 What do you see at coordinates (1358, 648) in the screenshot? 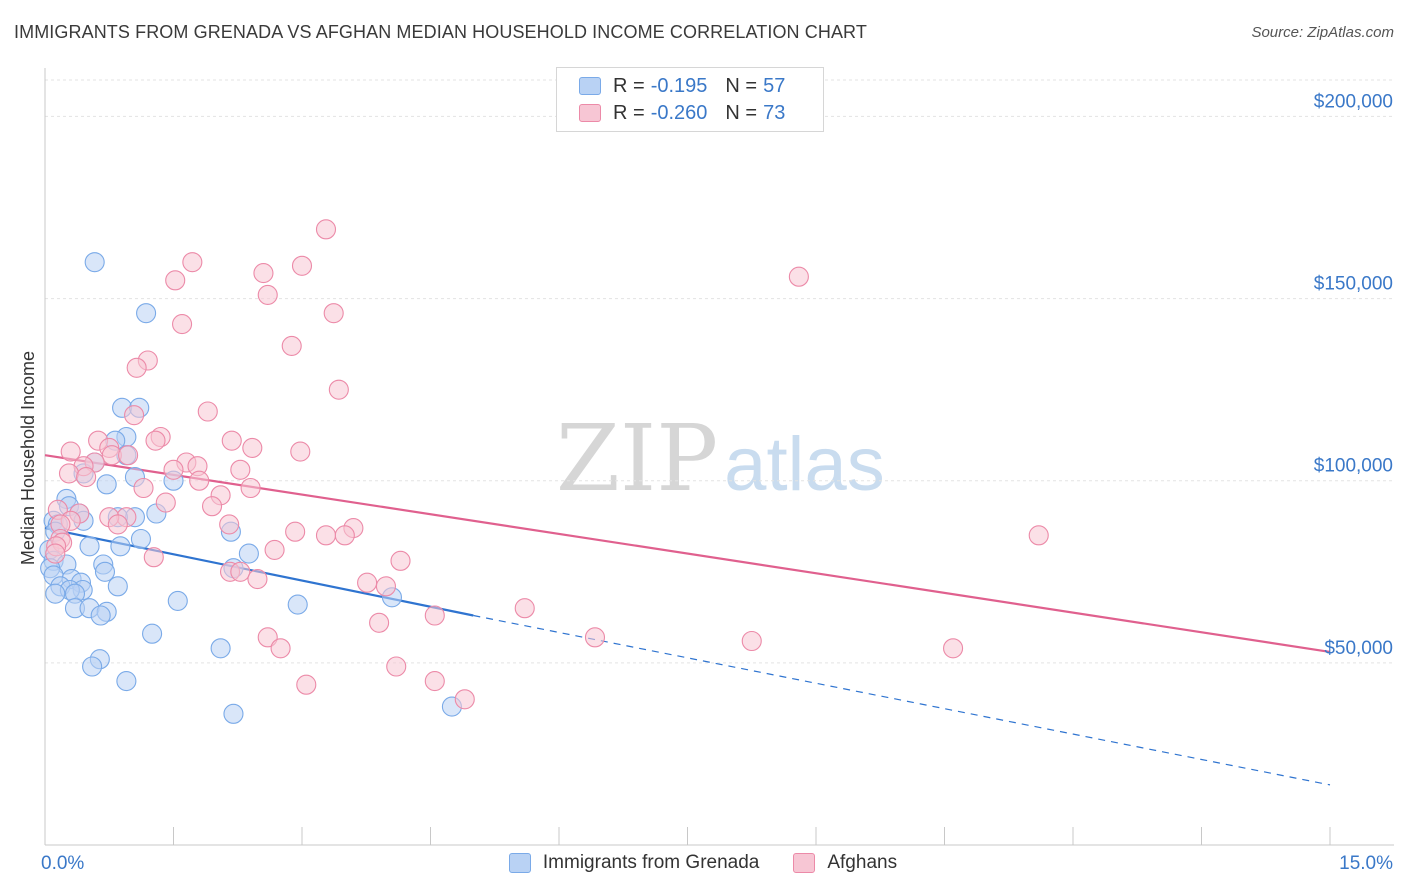
I see `y-tick-label: $50,000` at bounding box center [1358, 648].